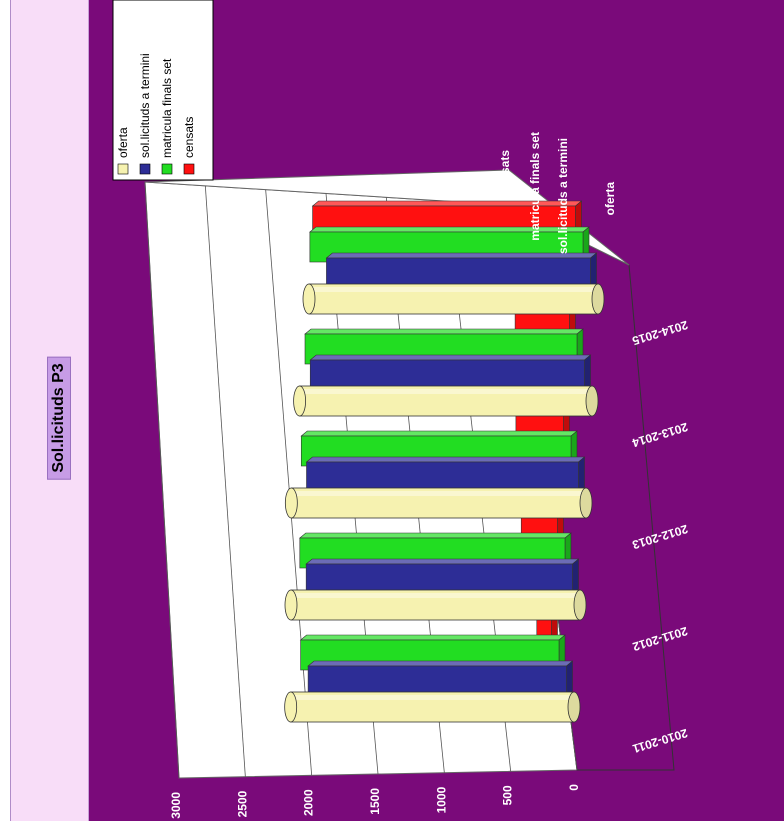  I want to click on bar-sol-licituds-a-termini-2013-2014, so click(450, 372).